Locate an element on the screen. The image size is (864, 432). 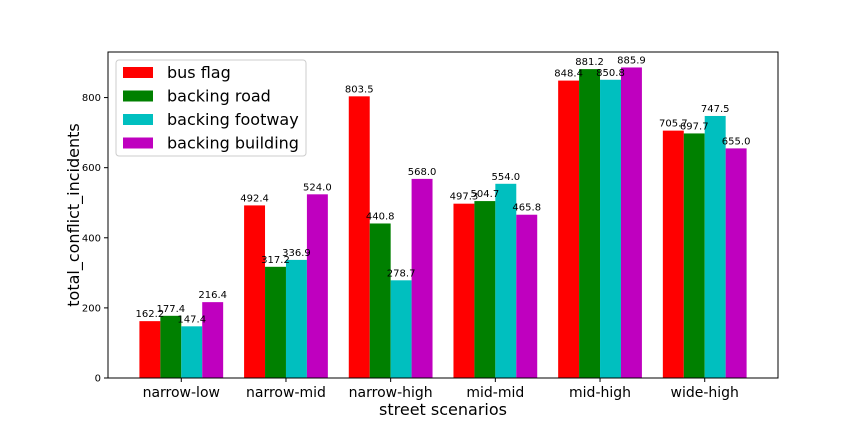
x-axis-title: street scenarios is located at coordinates (443, 409).